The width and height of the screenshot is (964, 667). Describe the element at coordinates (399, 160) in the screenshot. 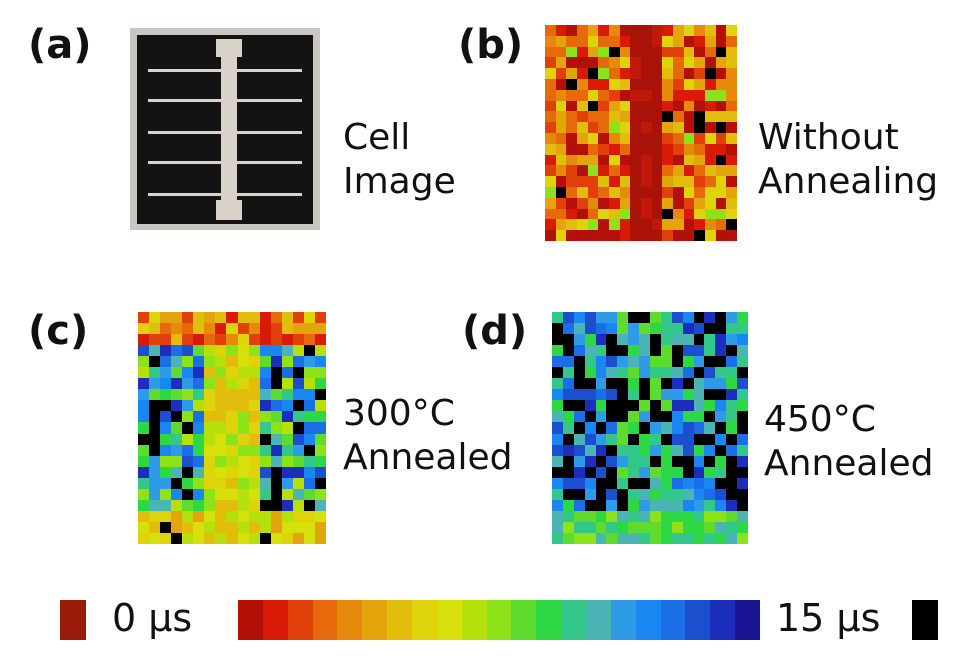

I see `panel-a-caption: Cell Image` at that location.